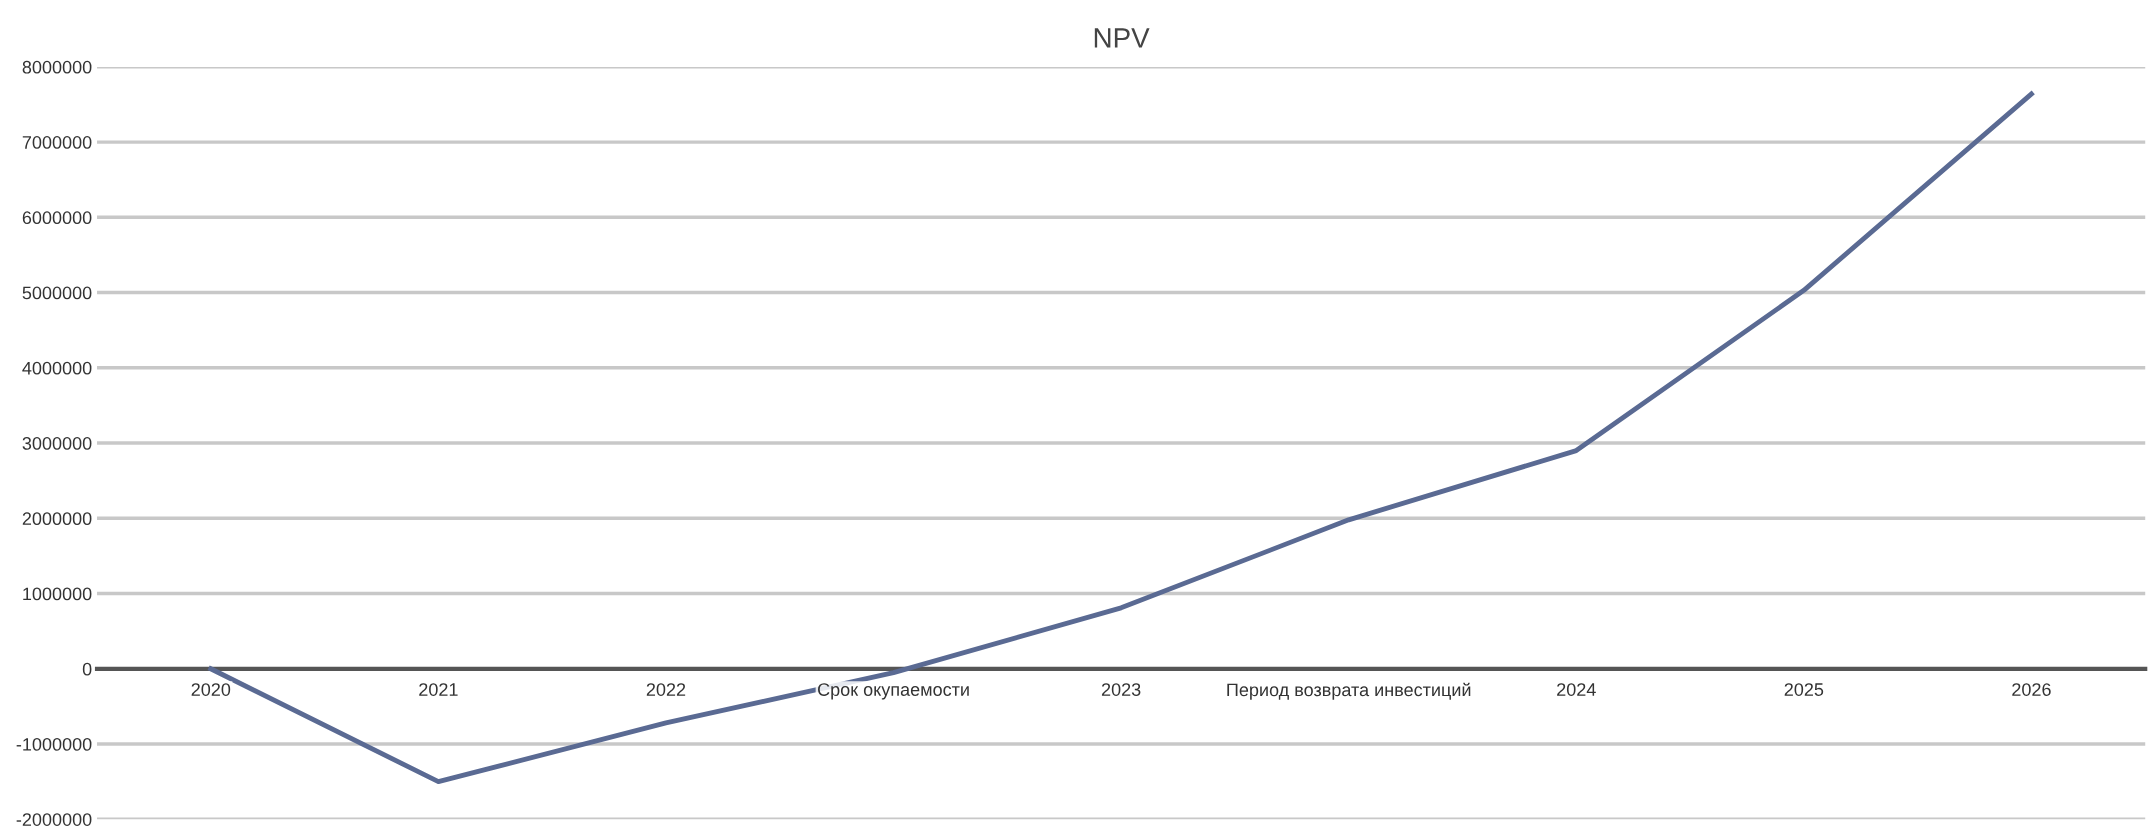 The height and width of the screenshot is (836, 2156). Describe the element at coordinates (57, 443) in the screenshot. I see `y-tick-label: 3000000` at that location.